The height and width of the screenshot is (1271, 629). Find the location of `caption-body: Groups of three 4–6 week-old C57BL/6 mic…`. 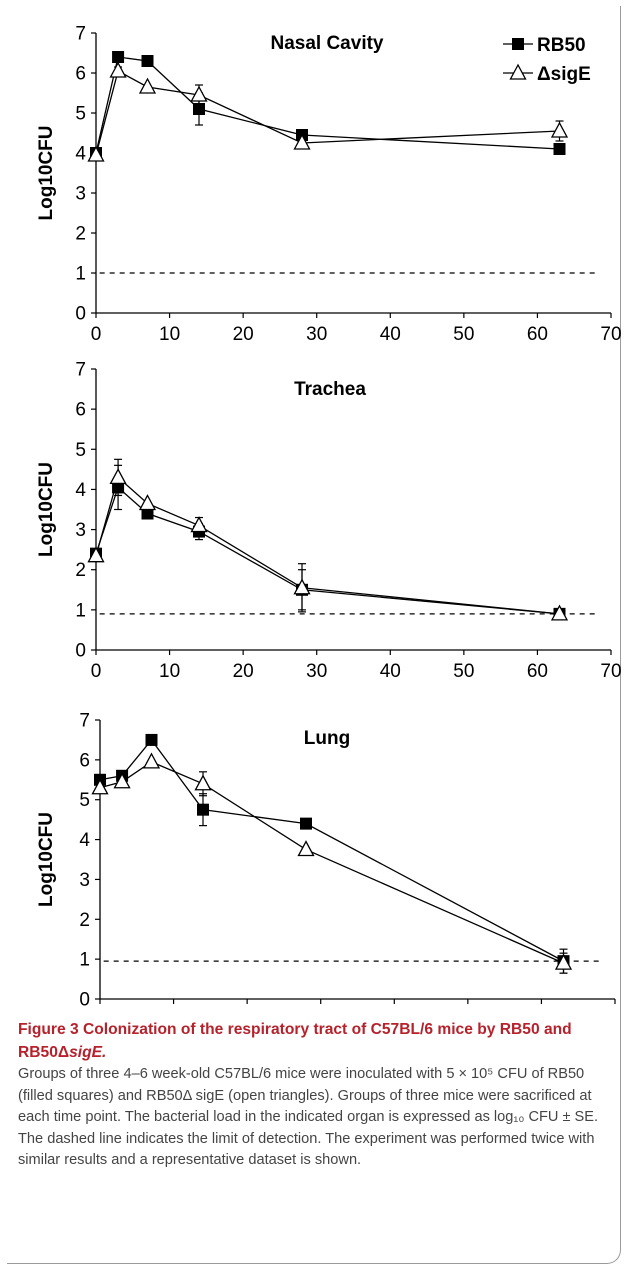

caption-body: Groups of three 4–6 week-old C57BL/6 mic… is located at coordinates (308, 1117).